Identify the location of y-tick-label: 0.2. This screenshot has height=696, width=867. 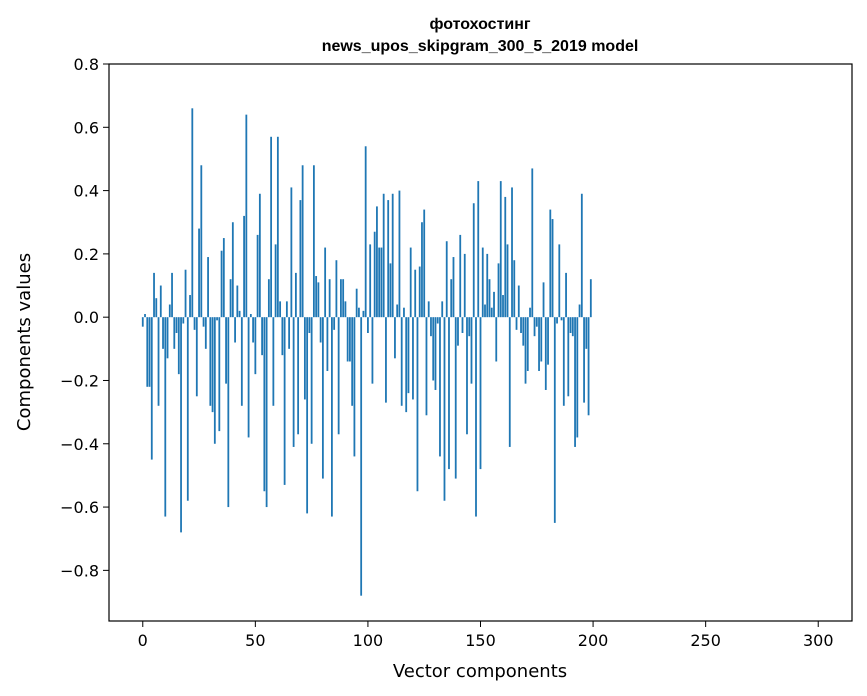
(86, 254).